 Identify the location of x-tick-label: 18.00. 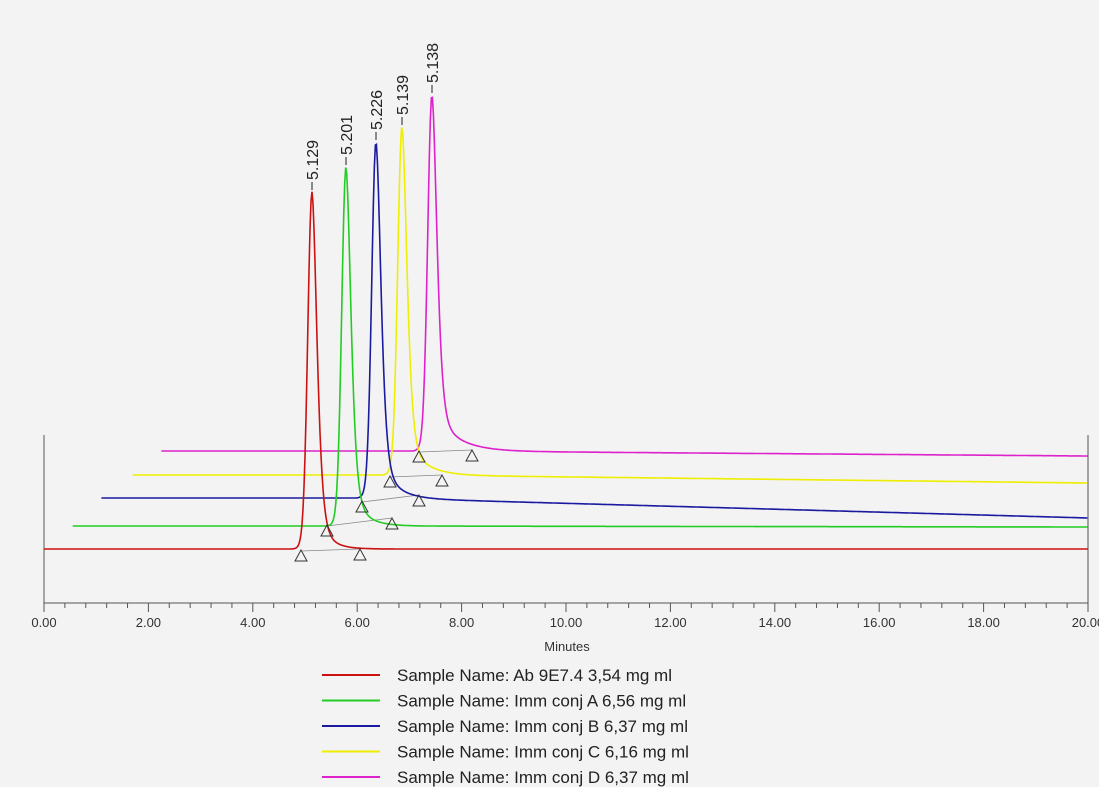
(983, 622).